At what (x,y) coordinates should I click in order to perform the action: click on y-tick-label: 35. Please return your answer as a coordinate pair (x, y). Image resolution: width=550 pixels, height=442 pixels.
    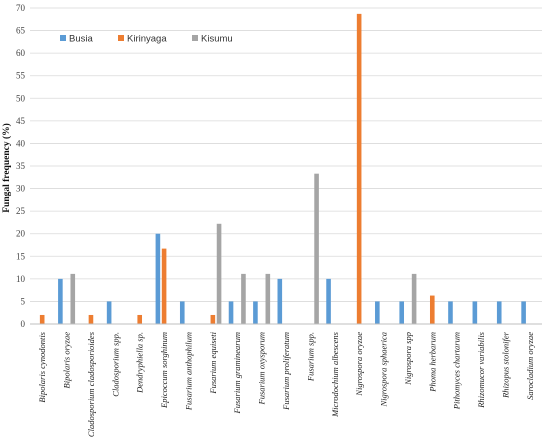
    Looking at the image, I should click on (21, 166).